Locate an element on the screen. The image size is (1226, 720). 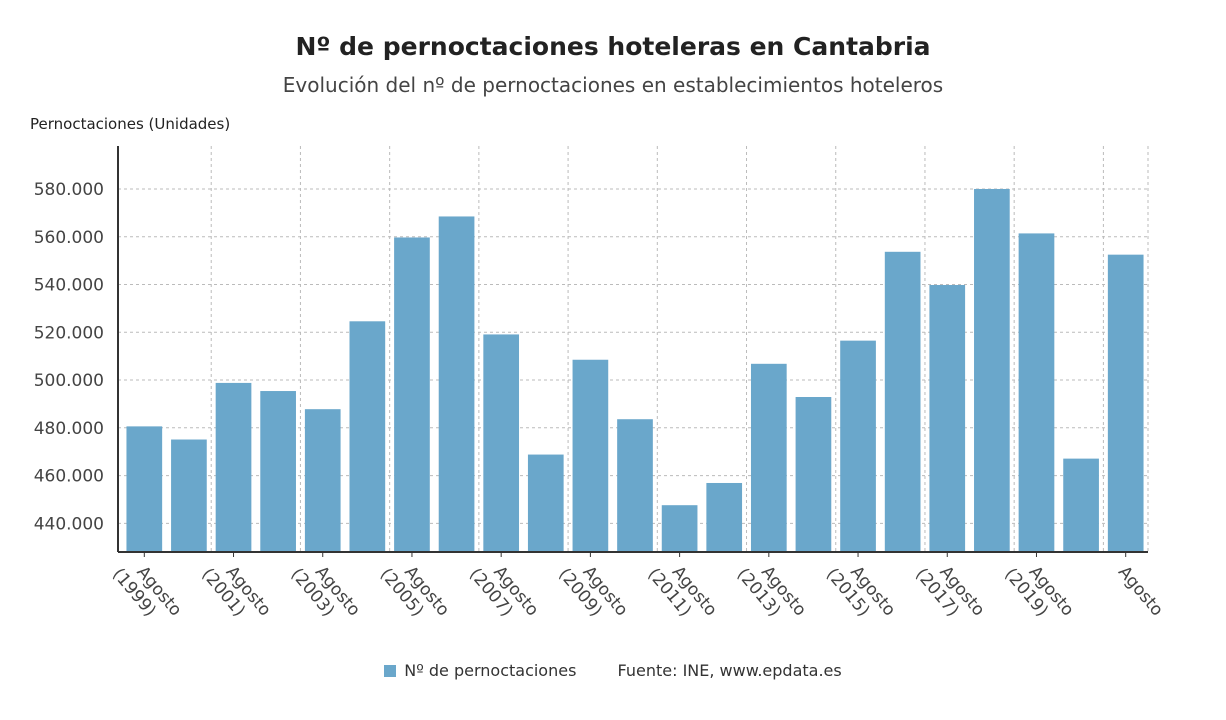
y-tick-label: 580.000 is located at coordinates (69, 190).